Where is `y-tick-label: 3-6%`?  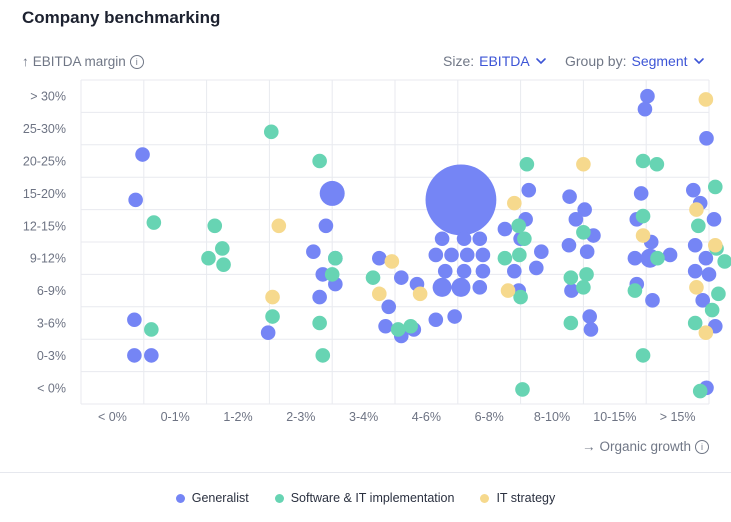
y-tick-label: 3-6% is located at coordinates (51, 324).